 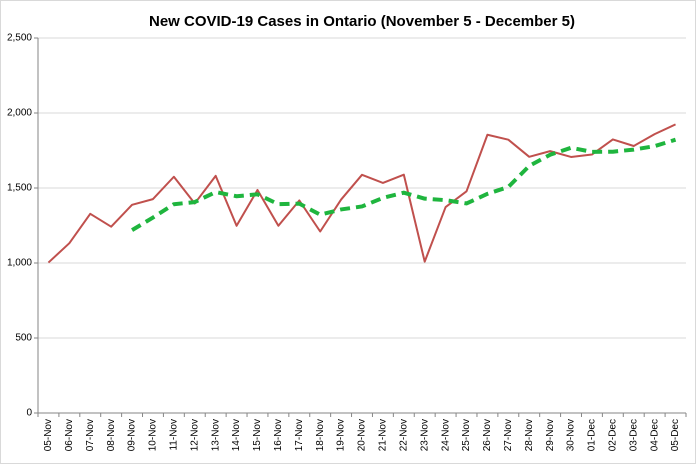 What do you see at coordinates (19, 263) in the screenshot?
I see `y-tick-label: 1,000` at bounding box center [19, 263].